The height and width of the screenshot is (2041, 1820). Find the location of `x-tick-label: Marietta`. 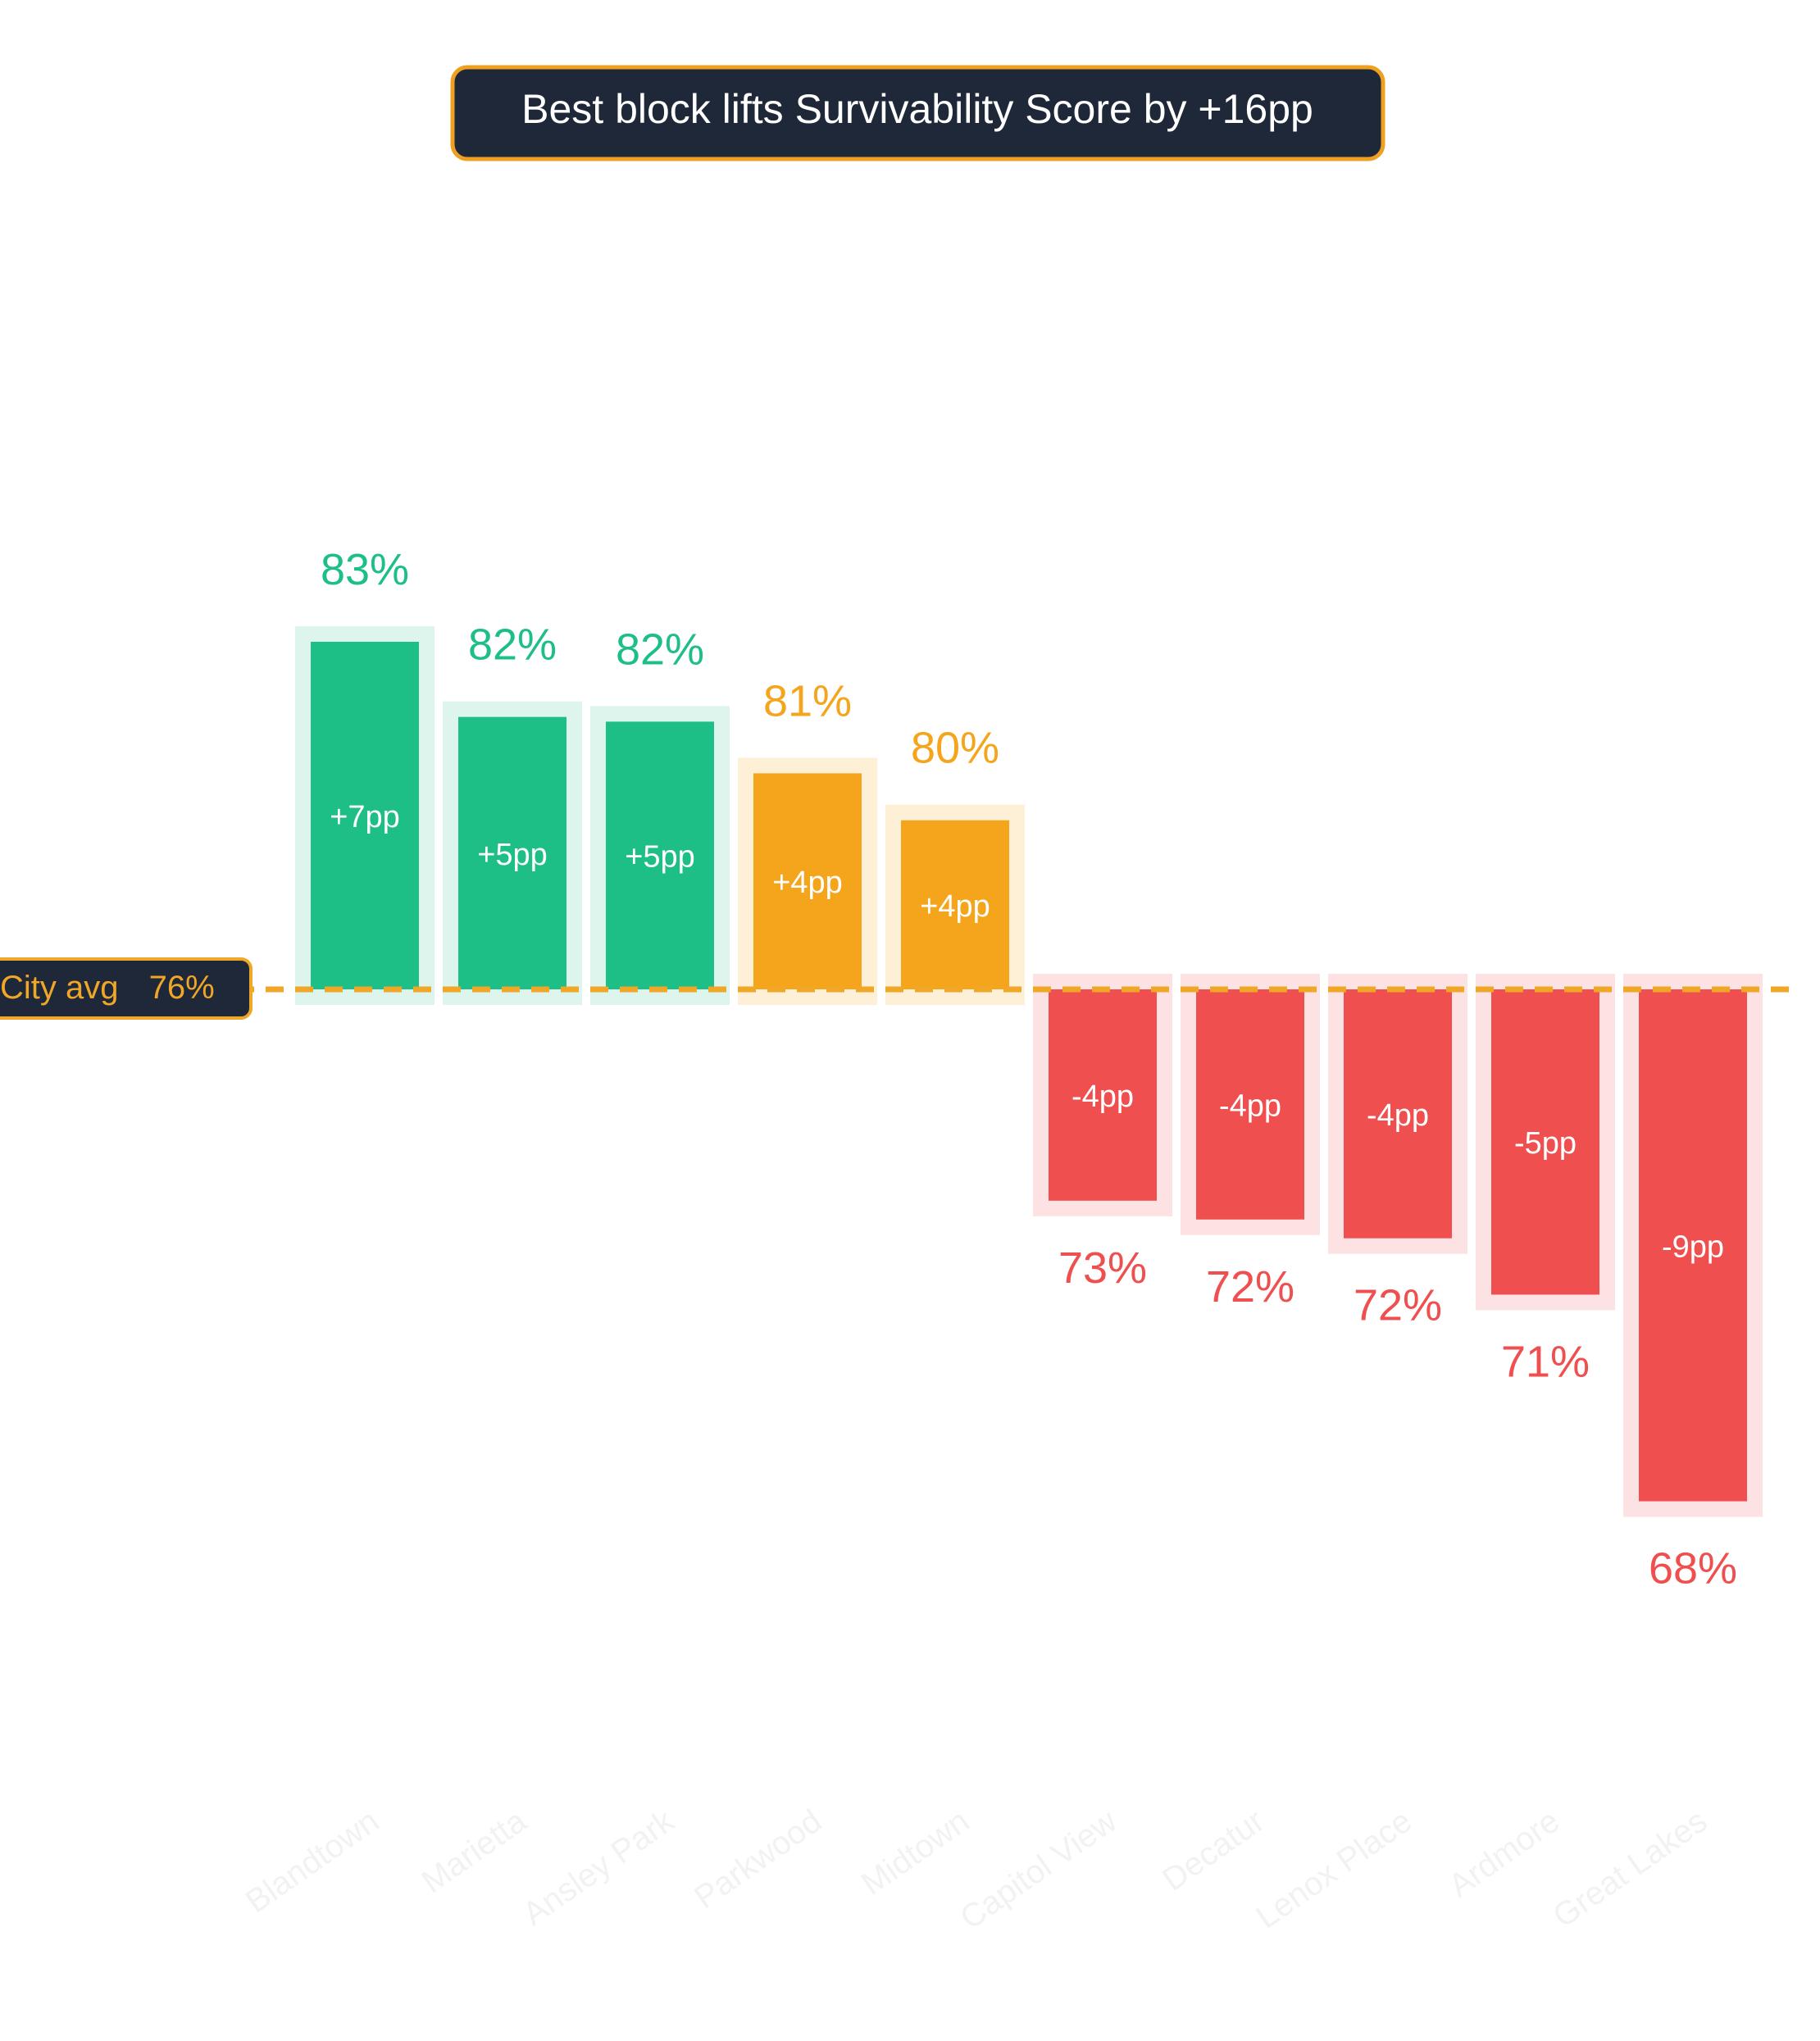

x-tick-label: Marietta is located at coordinates (475, 1851).